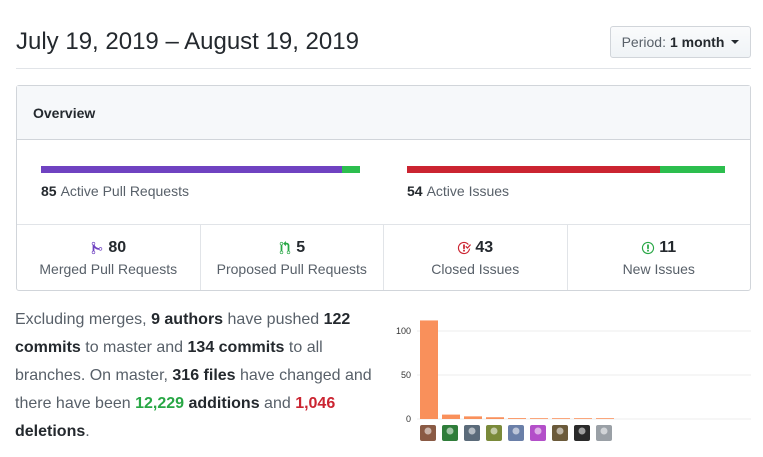 This screenshot has height=457, width=763. I want to click on commits-all-count: 134 commits, so click(236, 347).